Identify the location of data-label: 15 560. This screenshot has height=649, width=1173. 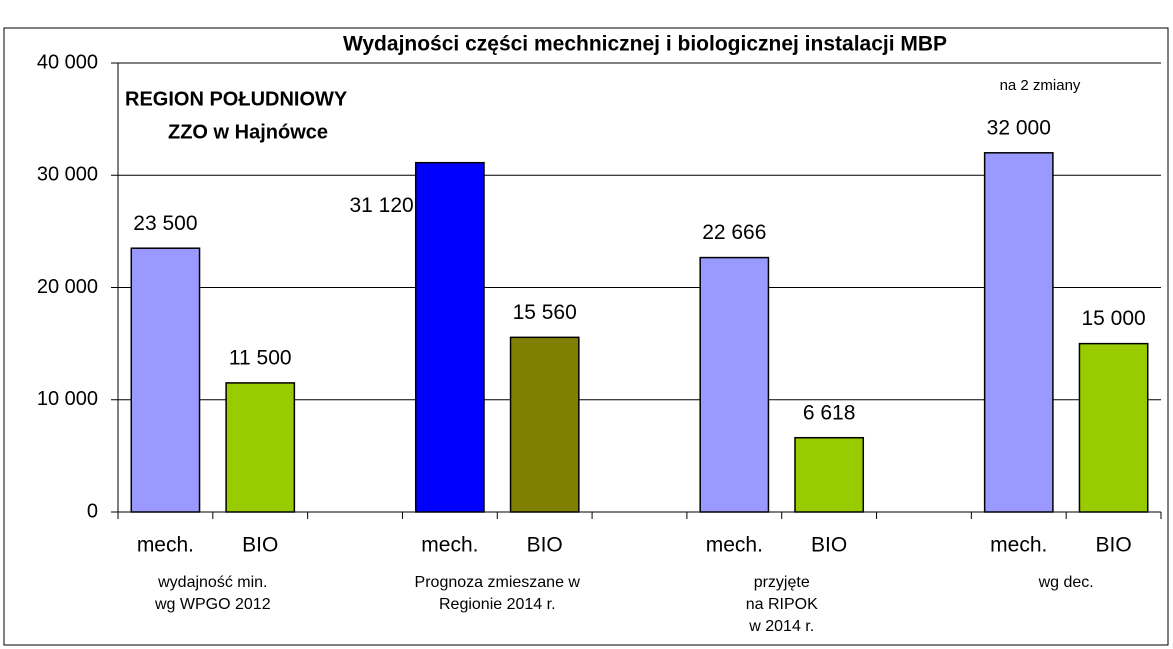
(545, 312).